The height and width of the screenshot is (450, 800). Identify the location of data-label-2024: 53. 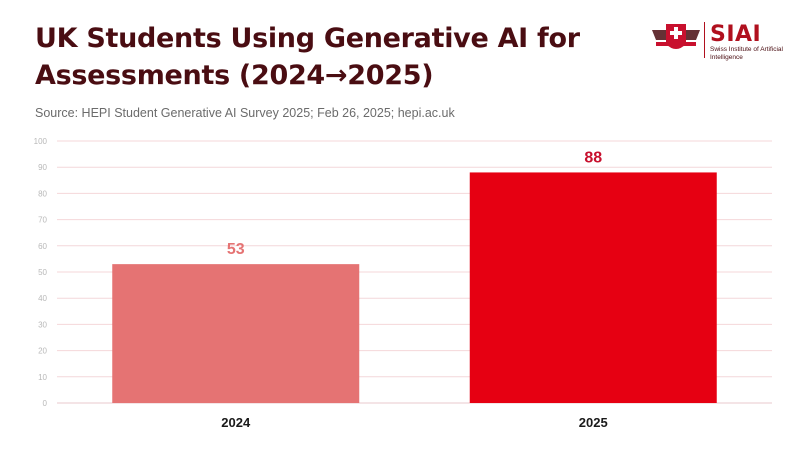
(236, 249).